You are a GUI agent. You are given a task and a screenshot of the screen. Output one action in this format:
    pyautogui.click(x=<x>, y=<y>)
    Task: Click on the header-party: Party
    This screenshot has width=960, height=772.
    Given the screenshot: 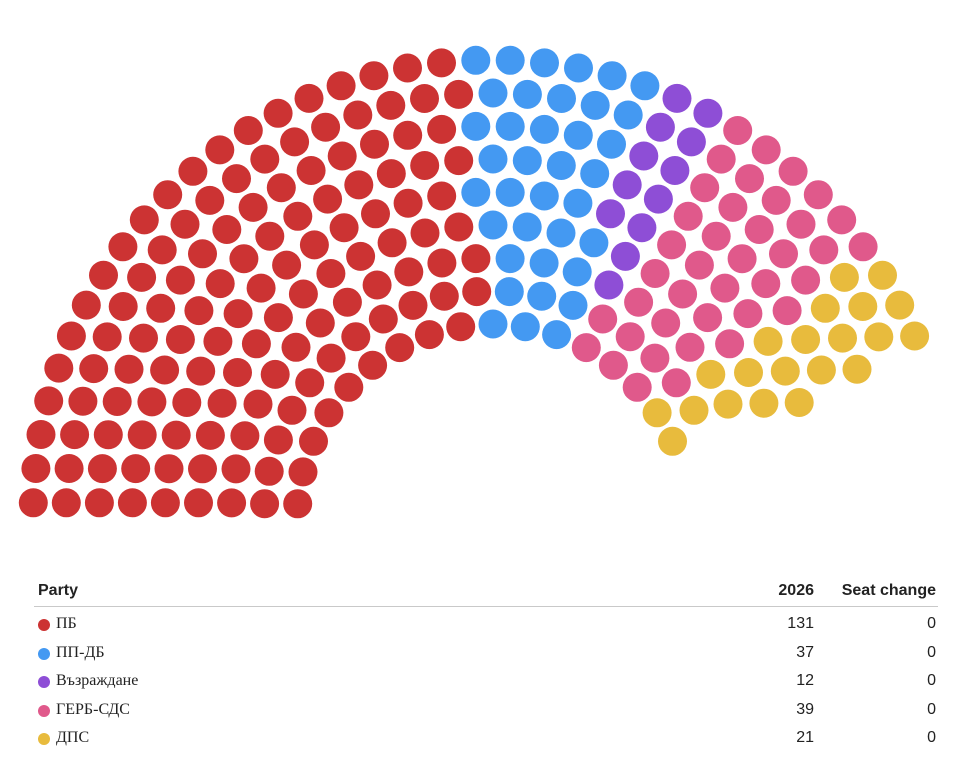 What is the action you would take?
    pyautogui.click(x=58, y=590)
    